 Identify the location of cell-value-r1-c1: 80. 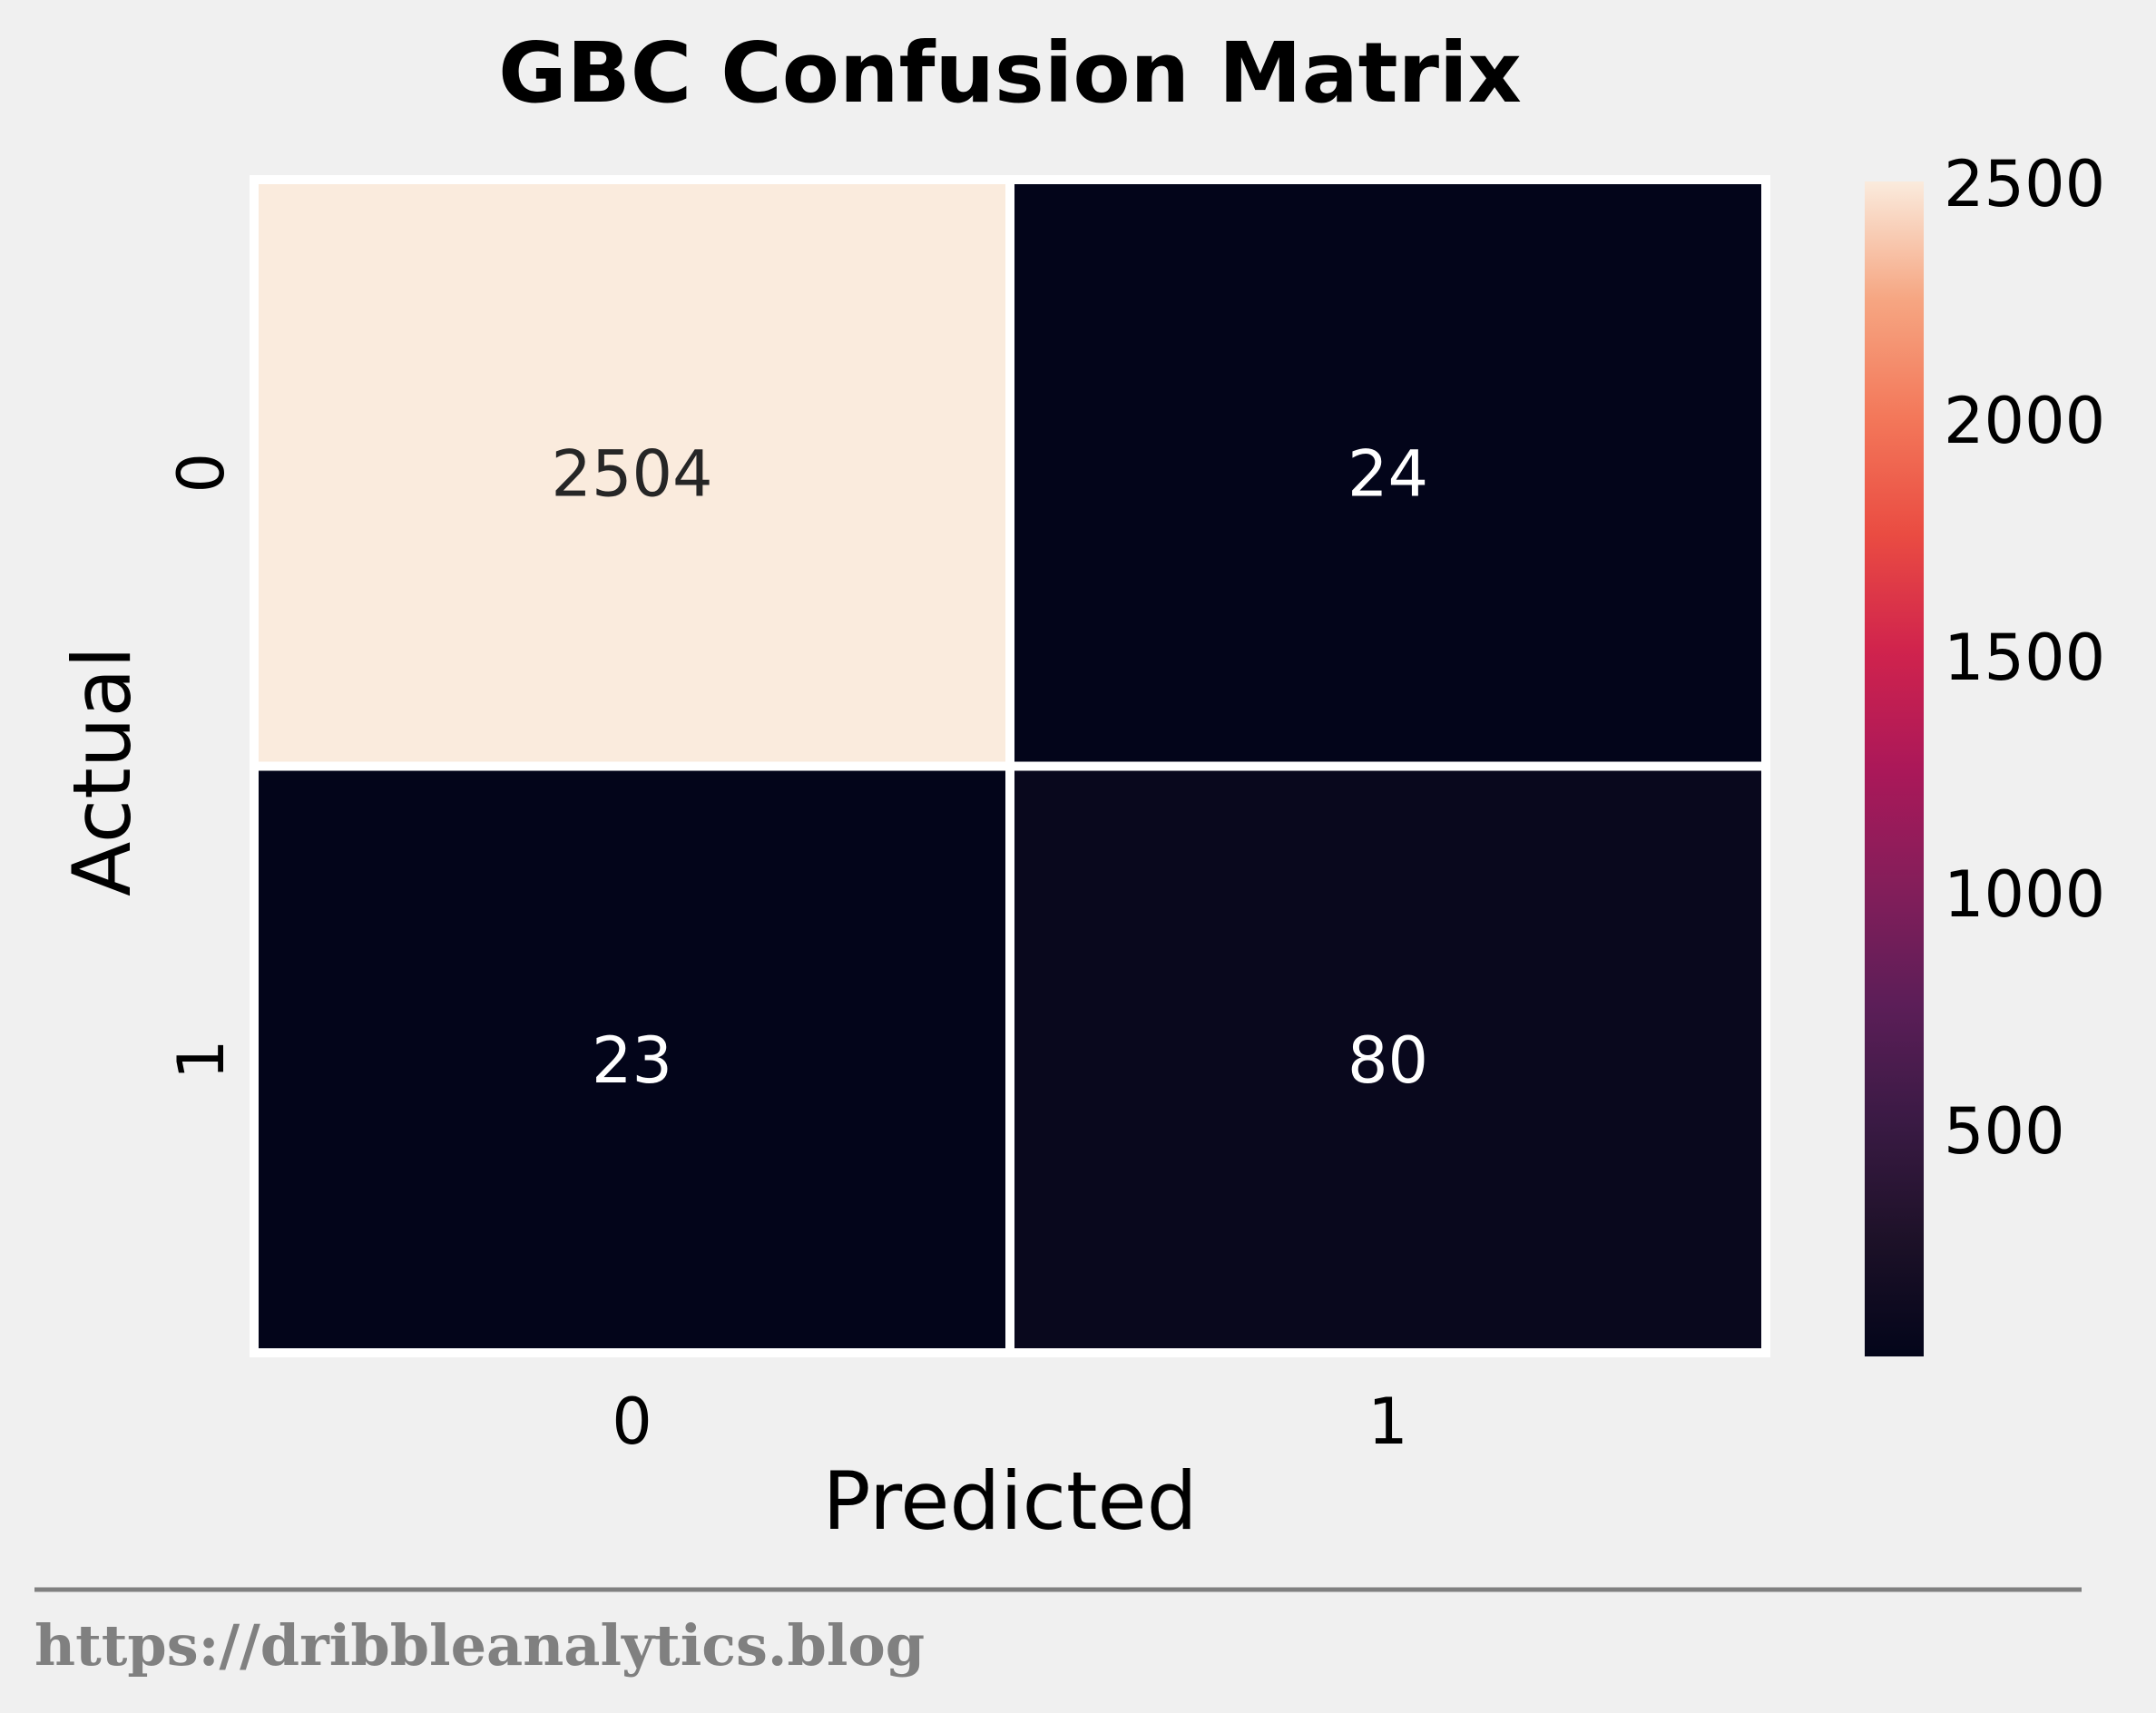
(1388, 1060).